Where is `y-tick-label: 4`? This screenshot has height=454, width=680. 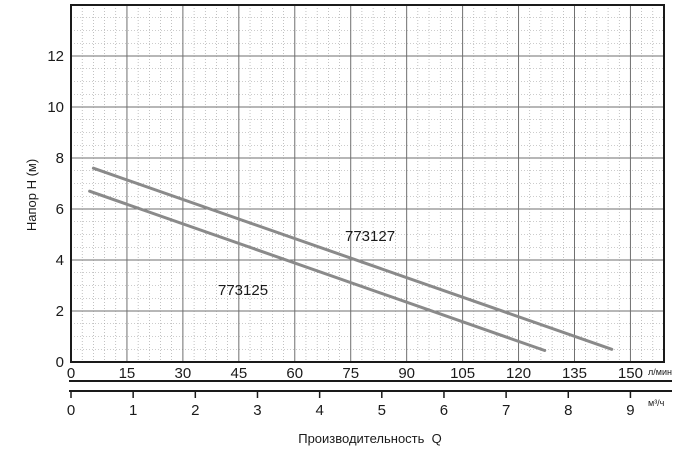
y-tick-label: 4 is located at coordinates (60, 260).